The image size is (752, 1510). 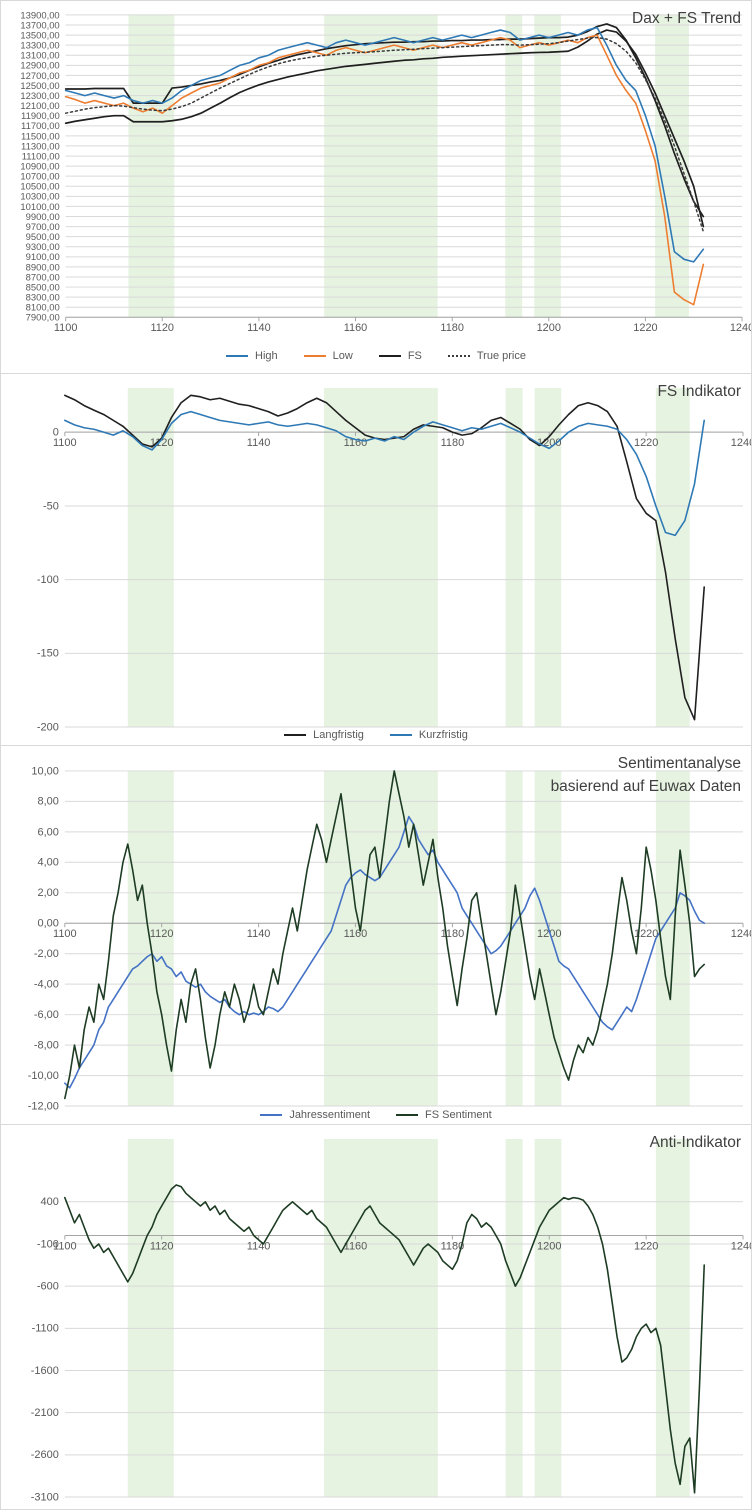 I want to click on y-tick-label: 8900,00, so click(x=43, y=267).